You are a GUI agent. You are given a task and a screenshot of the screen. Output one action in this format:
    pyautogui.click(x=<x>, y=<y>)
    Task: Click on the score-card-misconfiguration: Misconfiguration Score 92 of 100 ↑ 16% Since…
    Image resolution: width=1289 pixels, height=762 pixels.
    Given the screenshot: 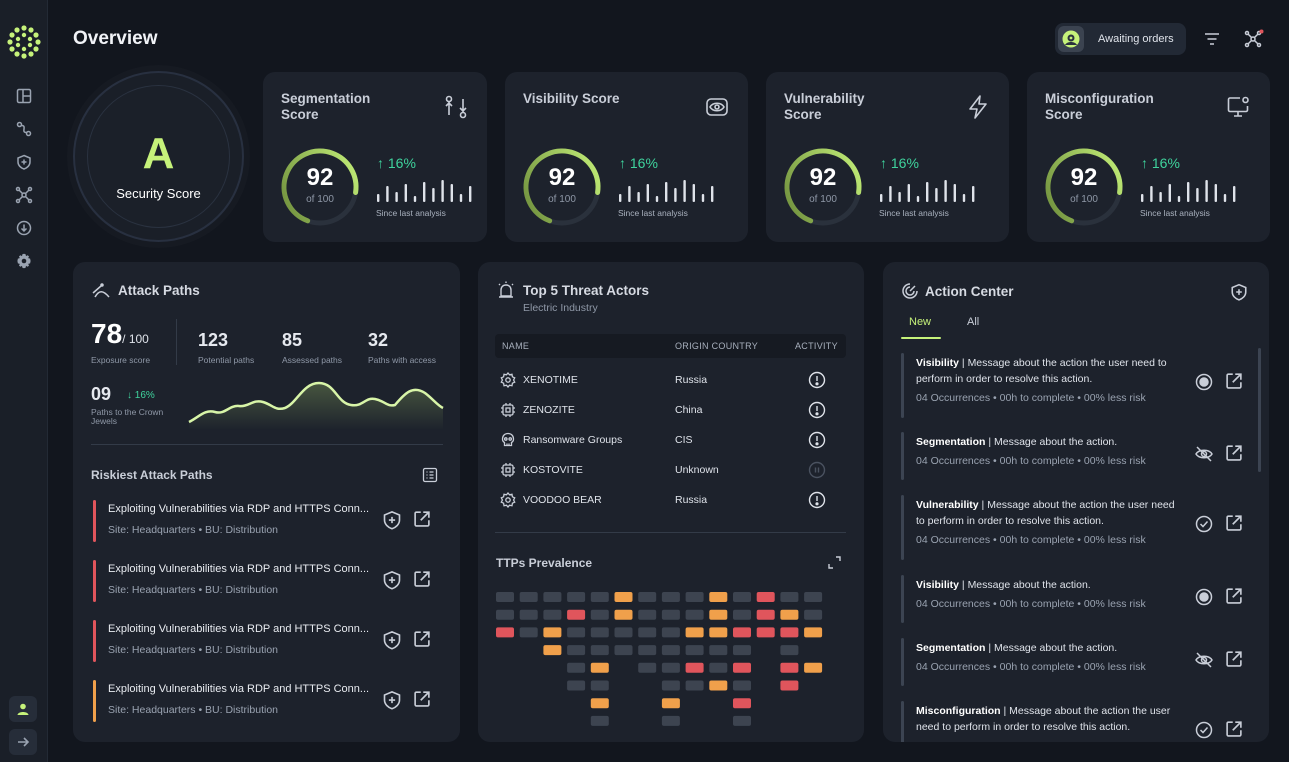 What is the action you would take?
    pyautogui.click(x=1148, y=157)
    